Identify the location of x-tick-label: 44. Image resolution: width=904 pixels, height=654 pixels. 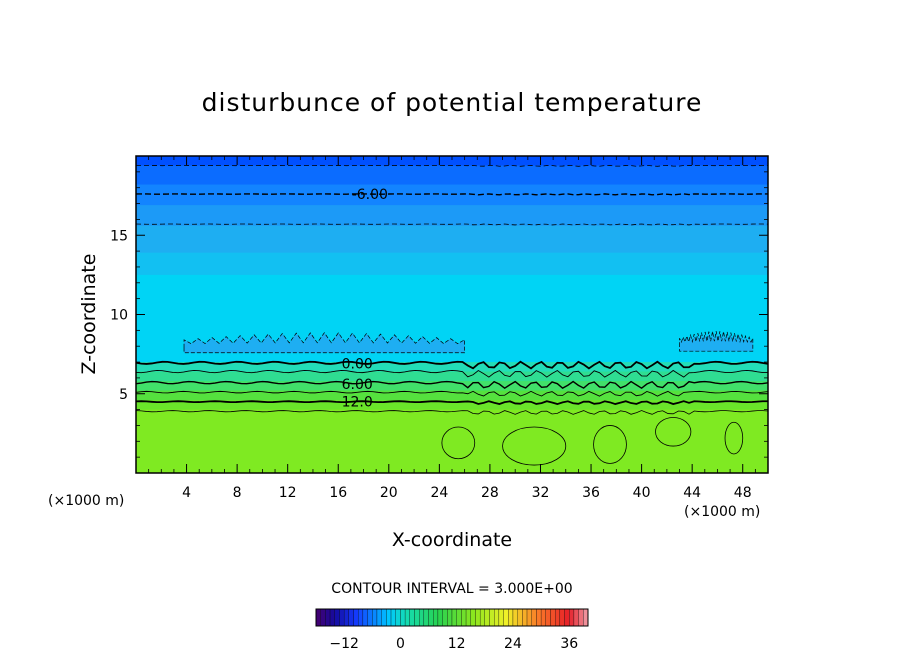
(692, 493).